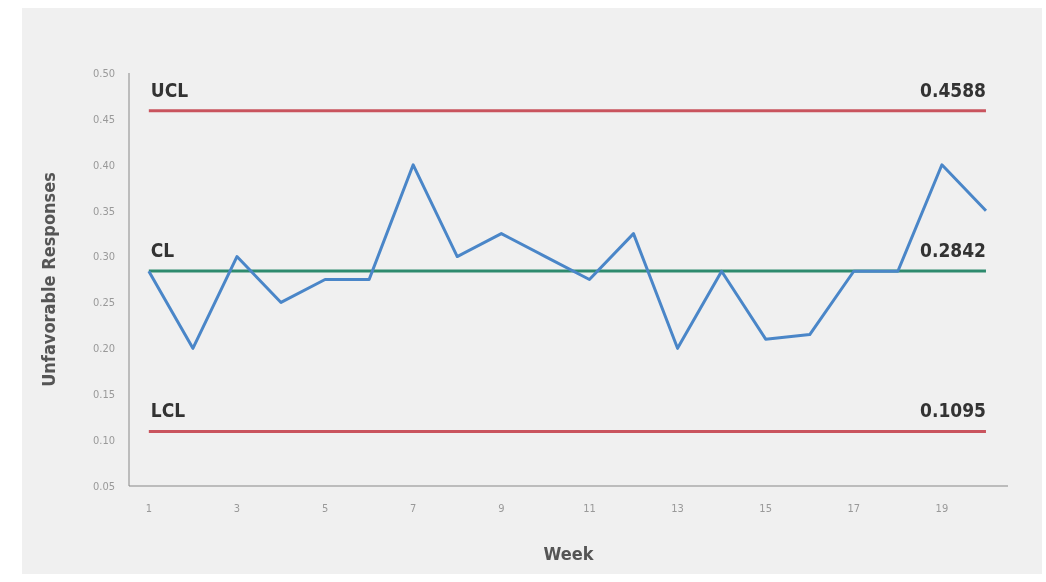 The image size is (1046, 582). What do you see at coordinates (953, 410) in the screenshot?
I see `annotation: 0.1095` at bounding box center [953, 410].